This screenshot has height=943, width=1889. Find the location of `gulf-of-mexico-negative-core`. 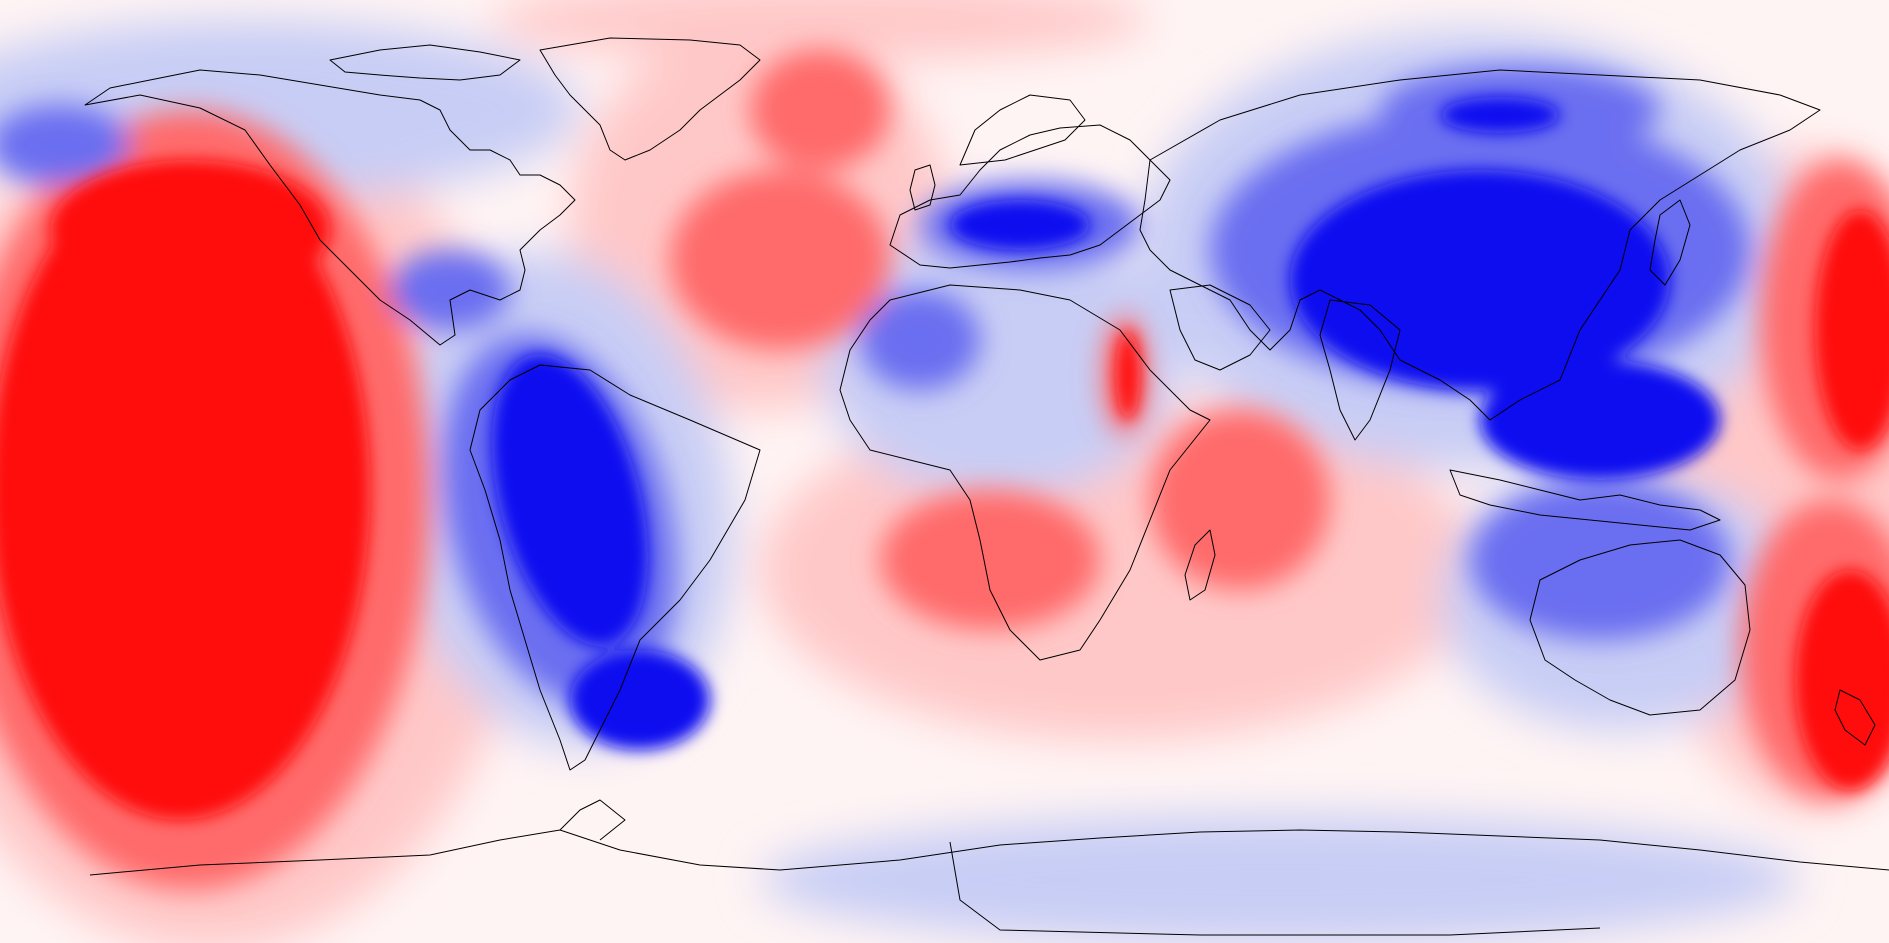

gulf-of-mexico-negative-core is located at coordinates (450, 290).